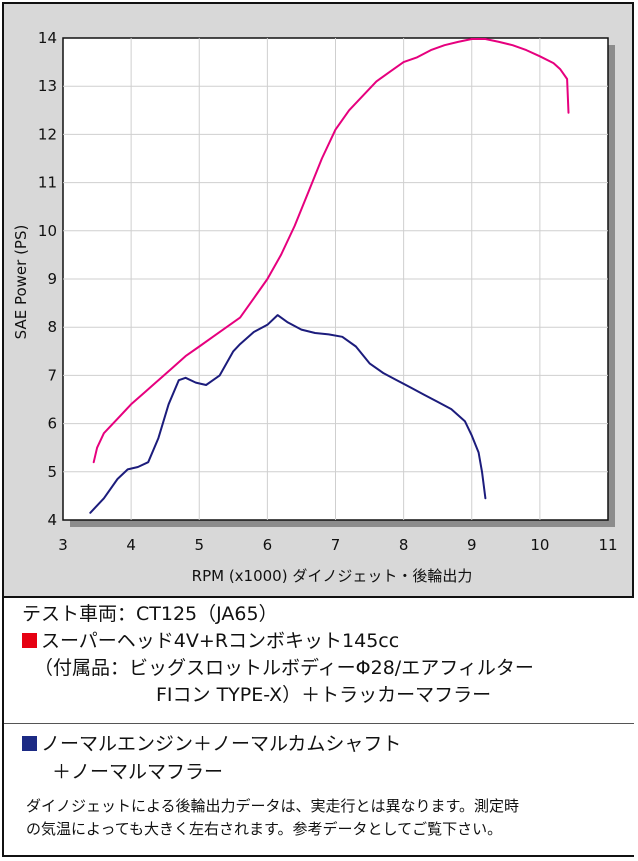  Describe the element at coordinates (324, 695) in the screenshot. I see `legend-item-1-line3: FIコン TYPE-X）＋トラッカーマフラー` at that location.